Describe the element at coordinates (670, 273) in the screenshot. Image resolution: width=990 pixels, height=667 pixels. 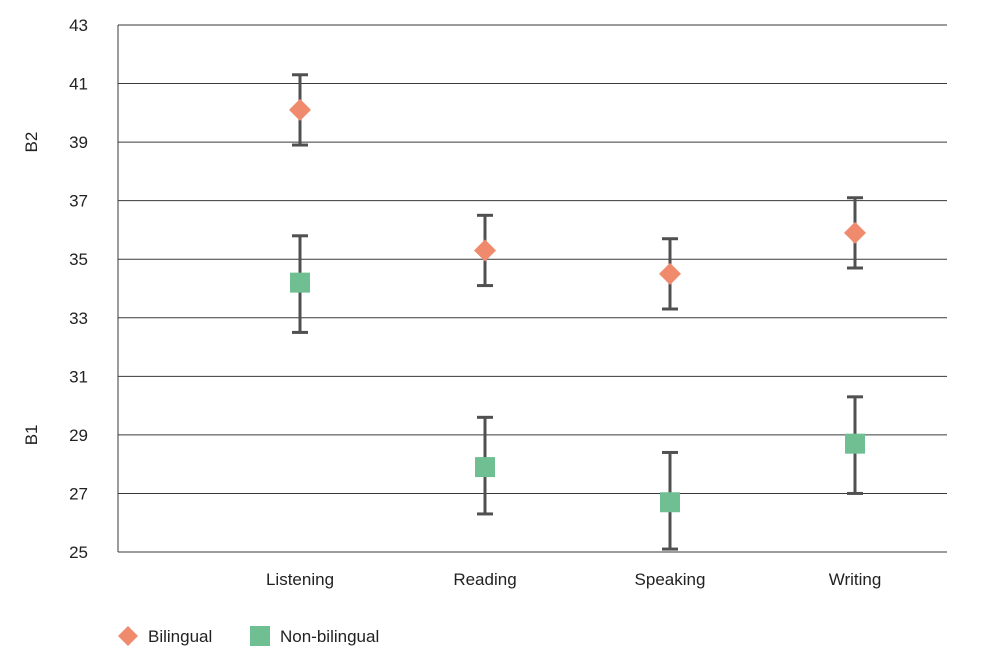
I see `marker-bilingual-speaking` at that location.